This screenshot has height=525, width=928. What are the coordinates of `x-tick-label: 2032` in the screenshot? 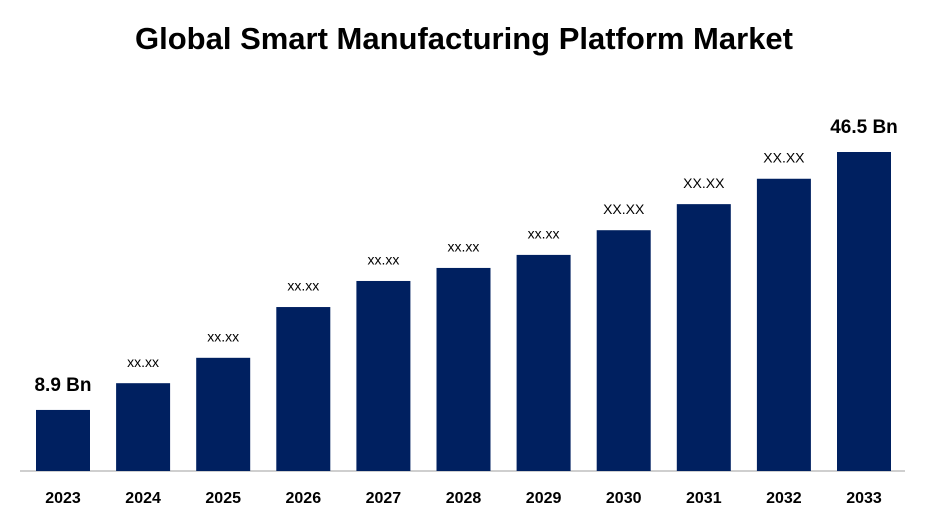 It's located at (784, 498).